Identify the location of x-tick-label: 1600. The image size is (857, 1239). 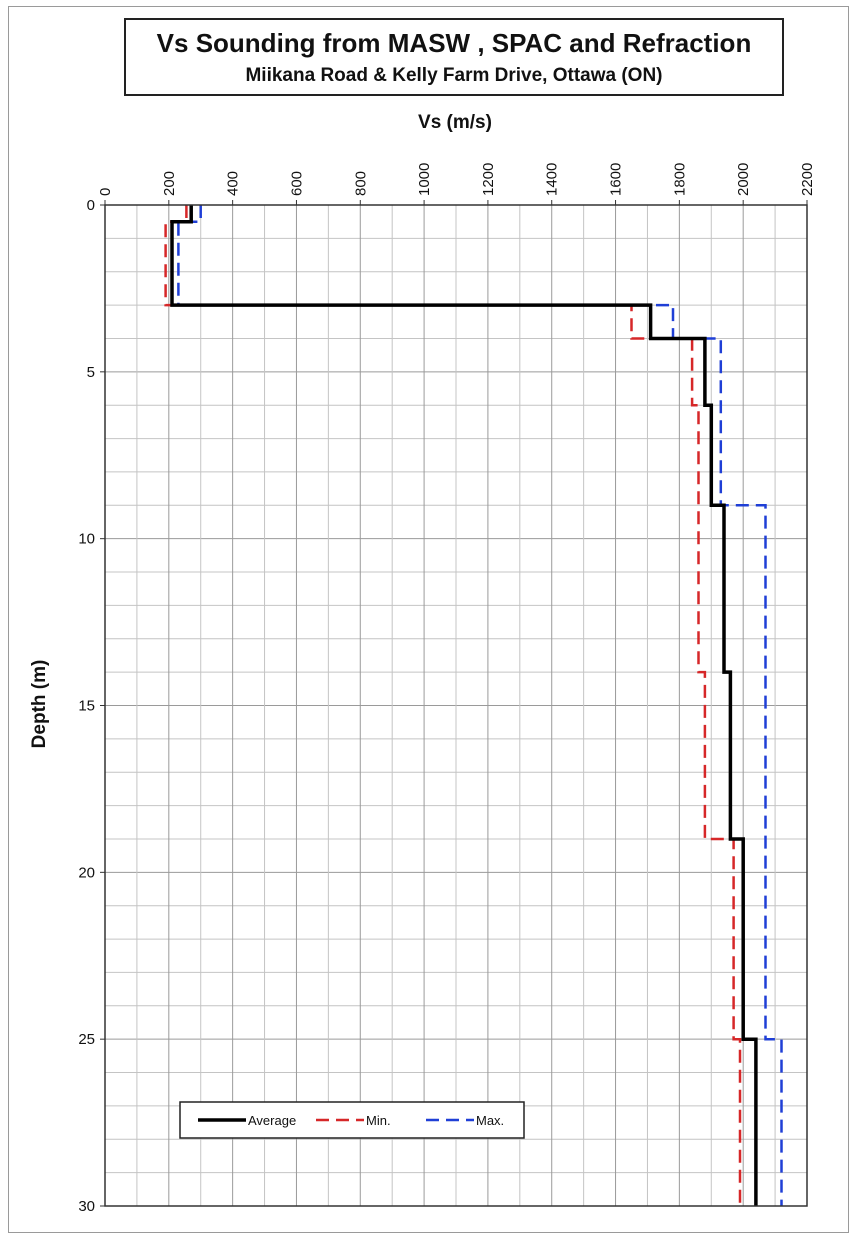
(616, 179).